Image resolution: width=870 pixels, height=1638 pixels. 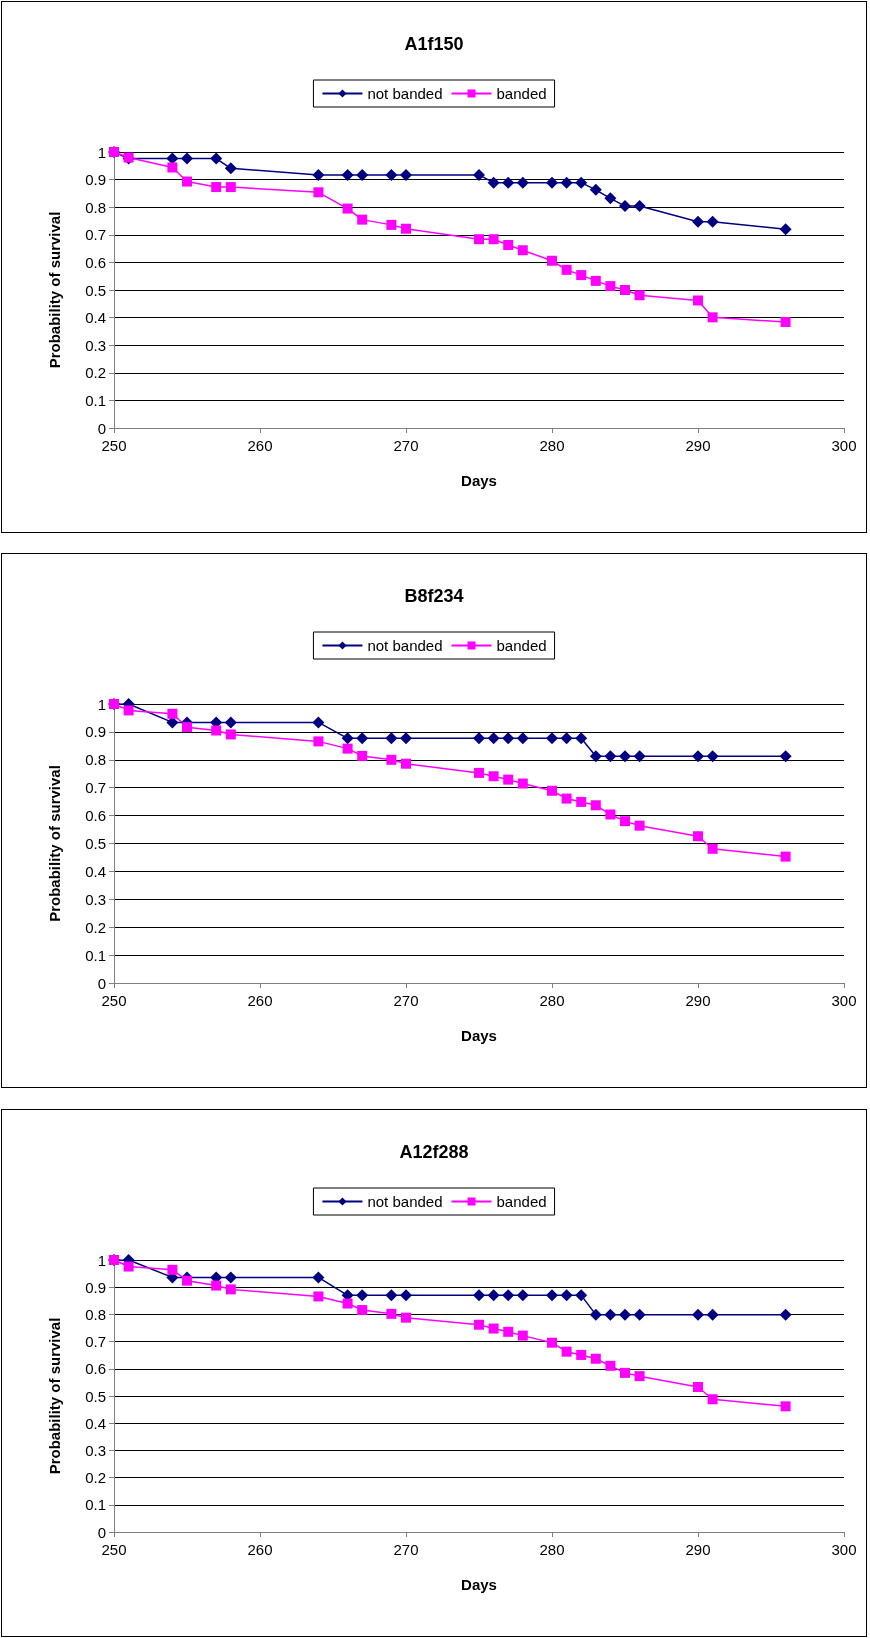 I want to click on y-tick-label: 0.7, so click(x=95, y=1342).